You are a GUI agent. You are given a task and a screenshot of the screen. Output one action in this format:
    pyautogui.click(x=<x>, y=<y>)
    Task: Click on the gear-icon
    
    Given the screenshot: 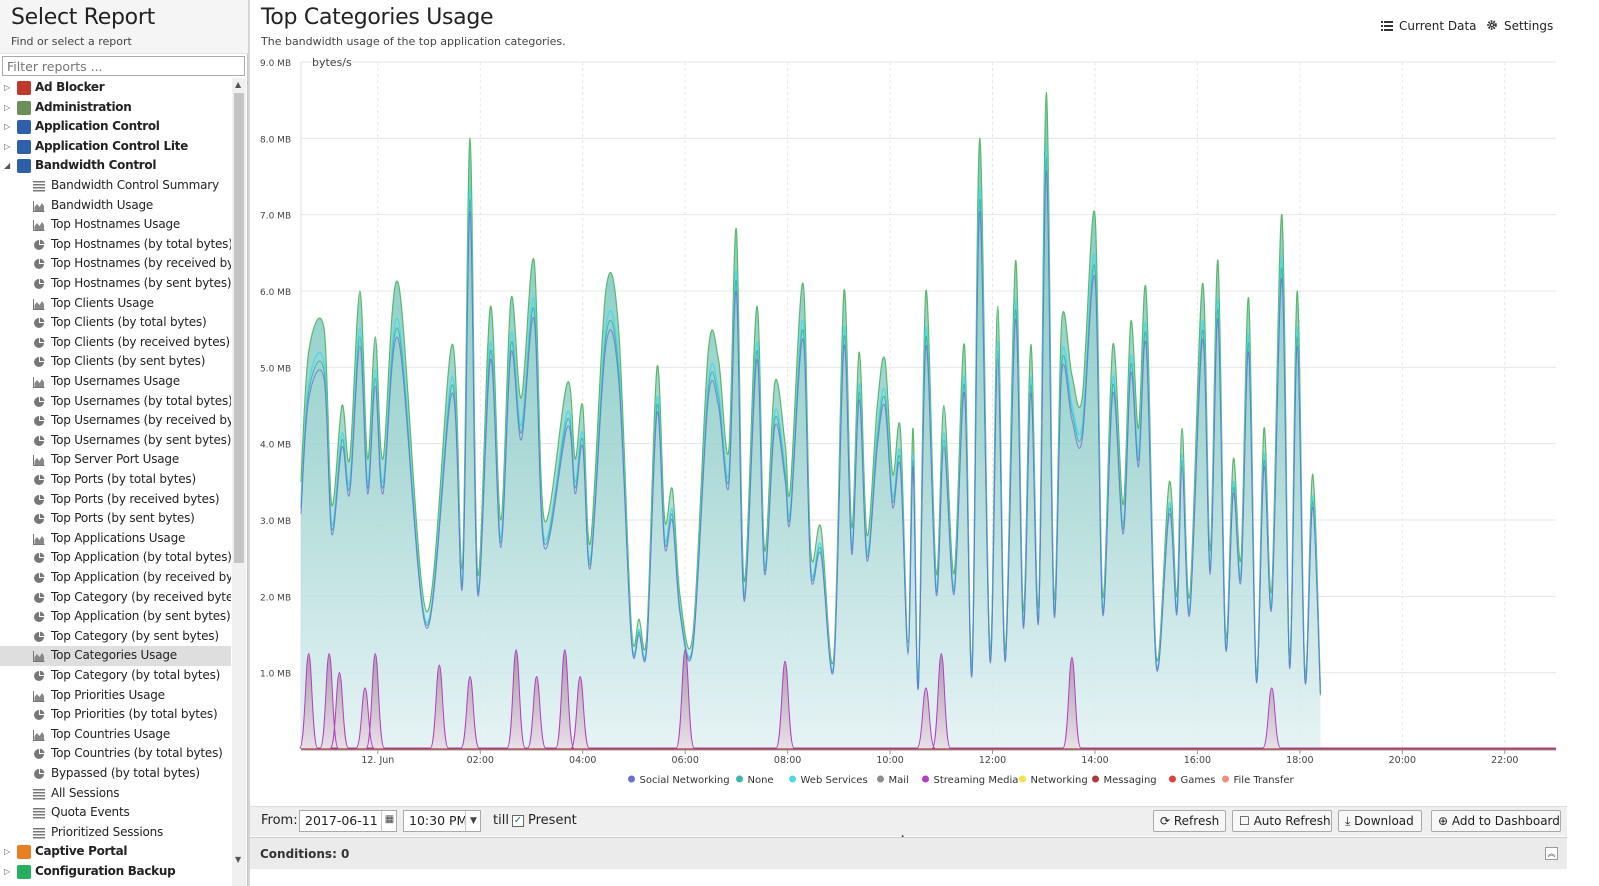 What is the action you would take?
    pyautogui.click(x=1492, y=25)
    